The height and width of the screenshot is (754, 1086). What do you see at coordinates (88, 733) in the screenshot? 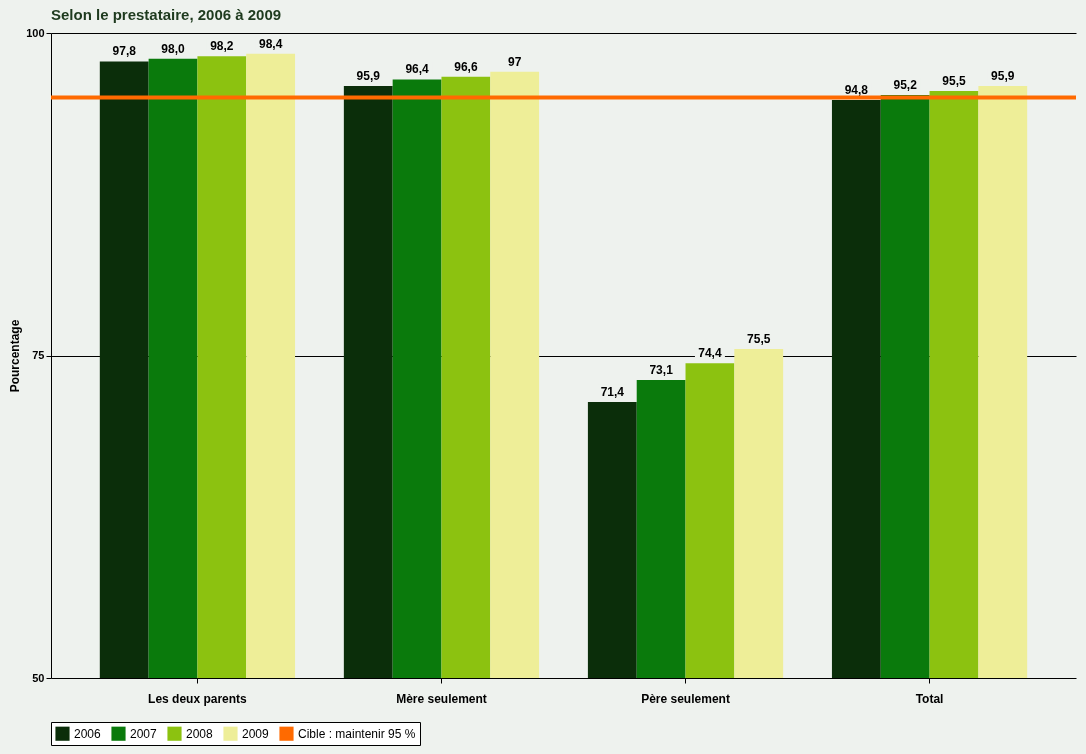
I see `legend-label: 2006` at bounding box center [88, 733].